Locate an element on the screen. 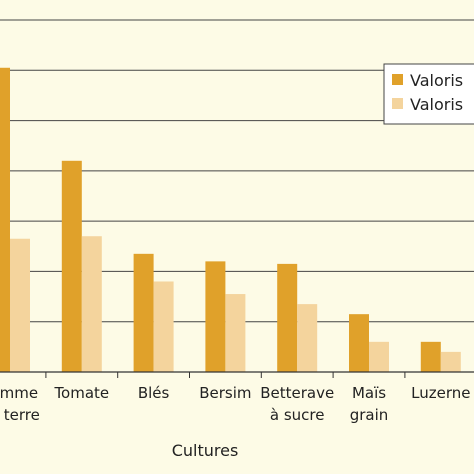  legend: Valoris Valoris is located at coordinates (428, 94).